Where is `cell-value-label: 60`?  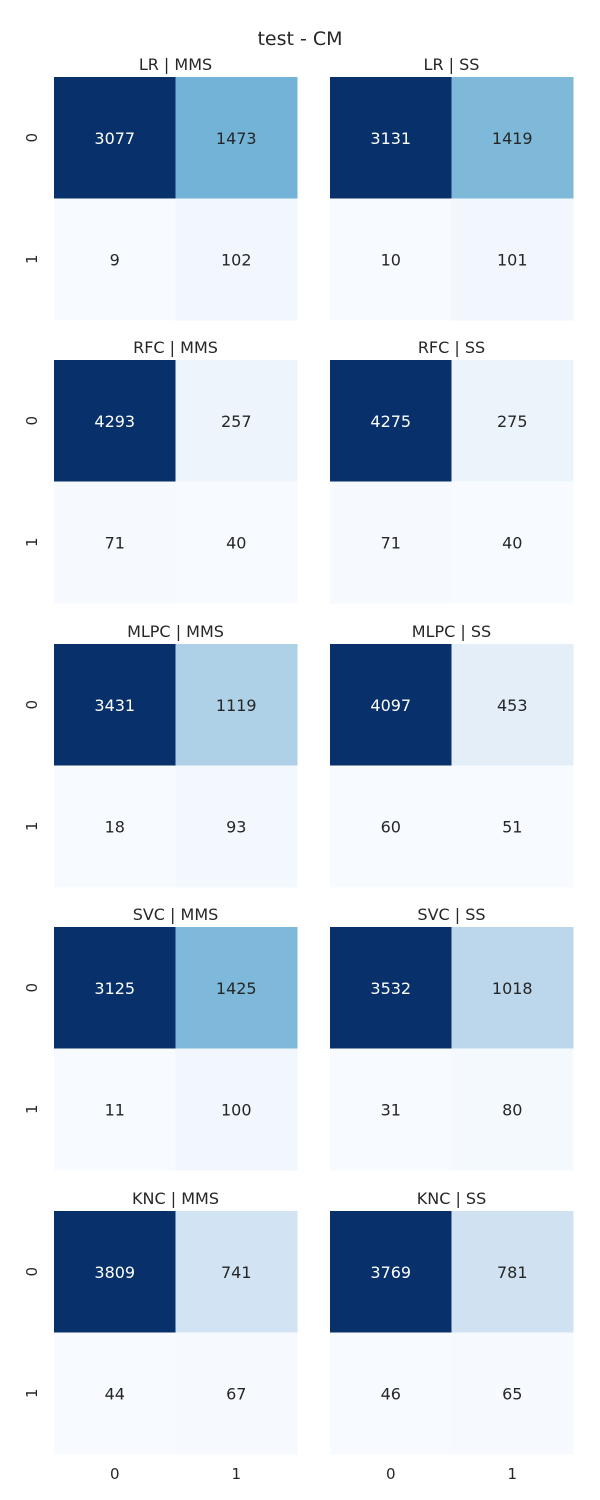 cell-value-label: 60 is located at coordinates (391, 826).